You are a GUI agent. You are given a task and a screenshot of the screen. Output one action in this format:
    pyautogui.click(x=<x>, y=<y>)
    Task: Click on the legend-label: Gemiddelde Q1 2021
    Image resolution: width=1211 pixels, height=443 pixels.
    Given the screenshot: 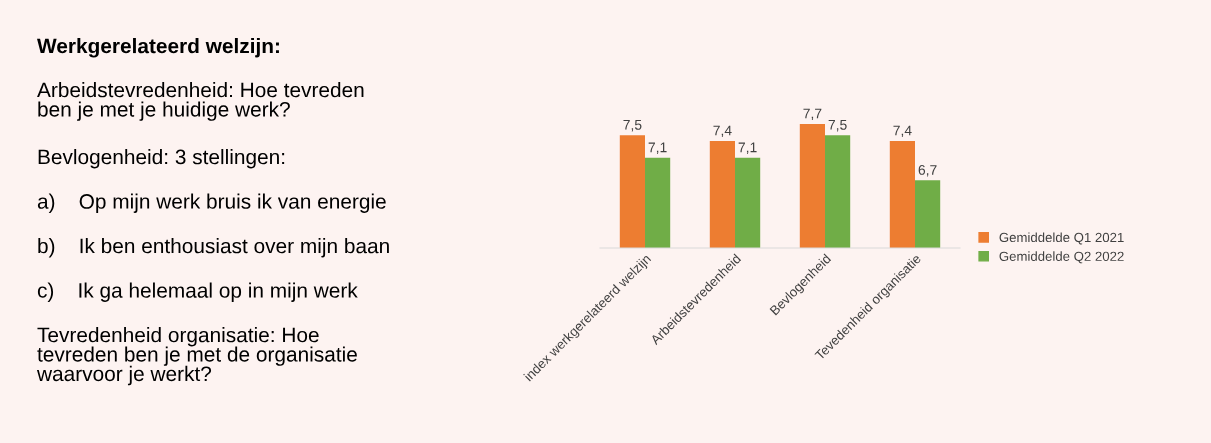 What is the action you would take?
    pyautogui.click(x=1061, y=238)
    